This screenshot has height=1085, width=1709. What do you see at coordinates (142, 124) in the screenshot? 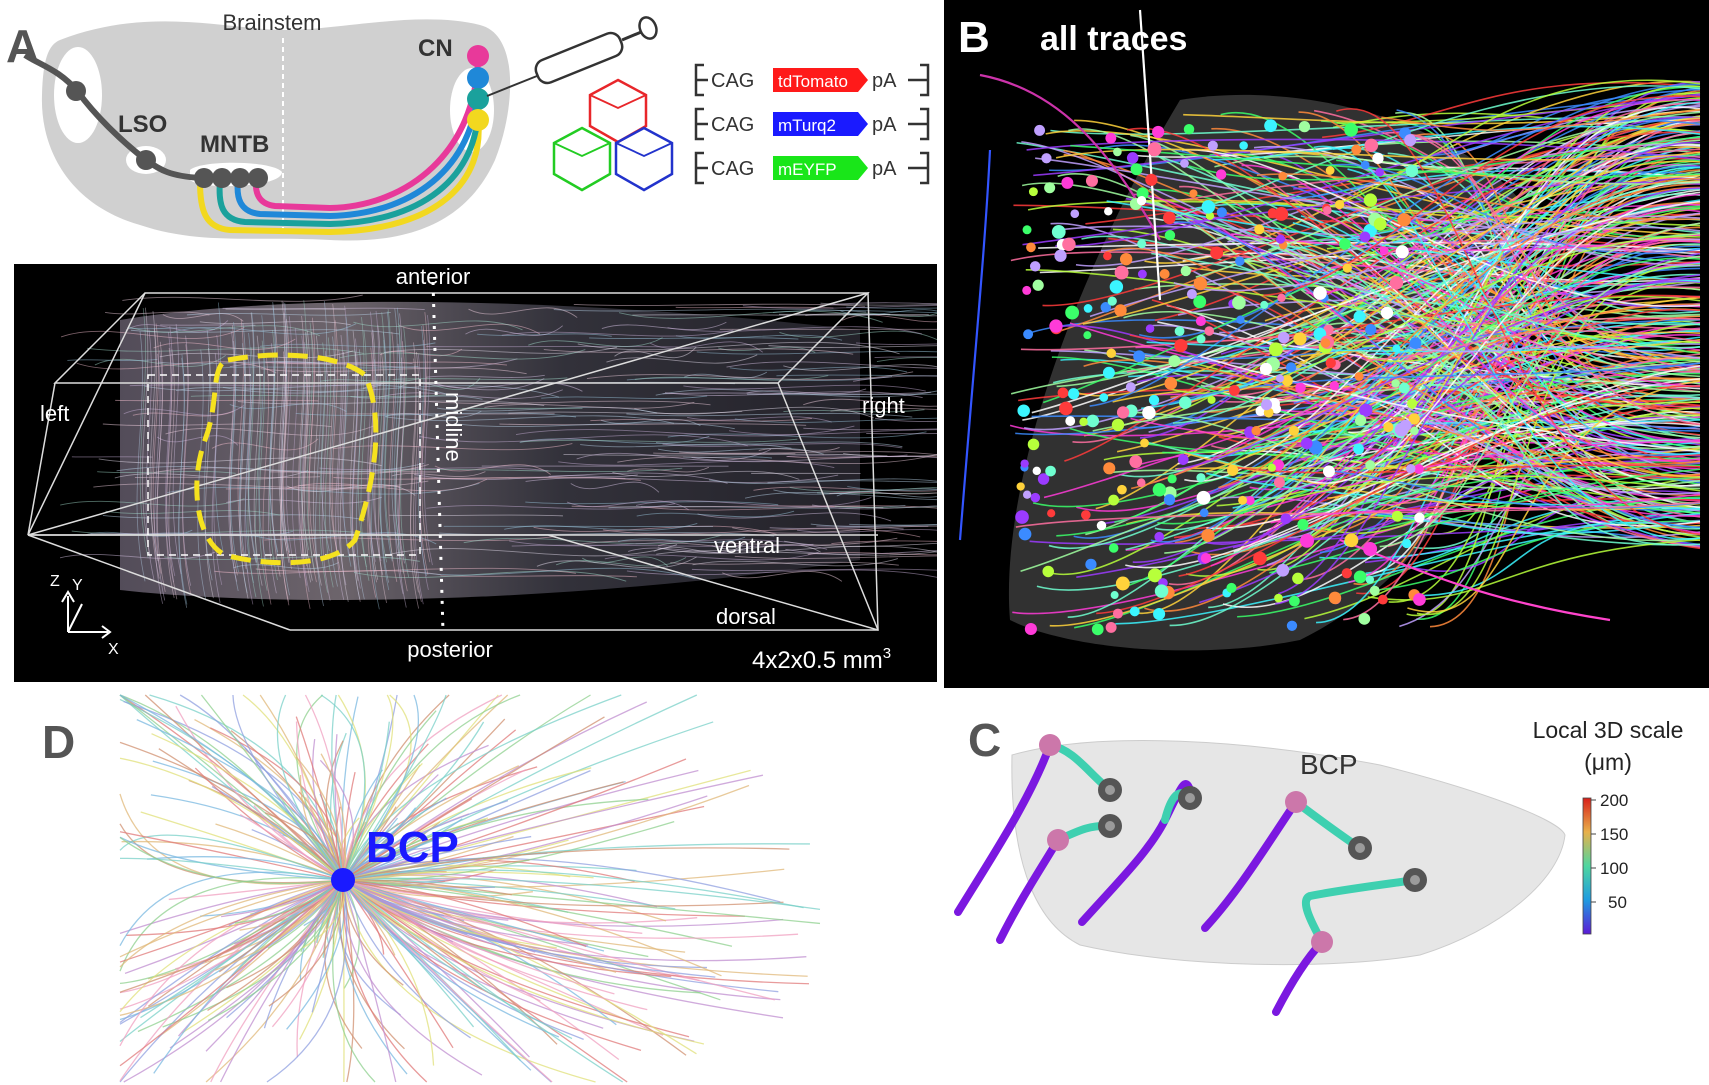
I see `lso-label: LSO` at bounding box center [142, 124].